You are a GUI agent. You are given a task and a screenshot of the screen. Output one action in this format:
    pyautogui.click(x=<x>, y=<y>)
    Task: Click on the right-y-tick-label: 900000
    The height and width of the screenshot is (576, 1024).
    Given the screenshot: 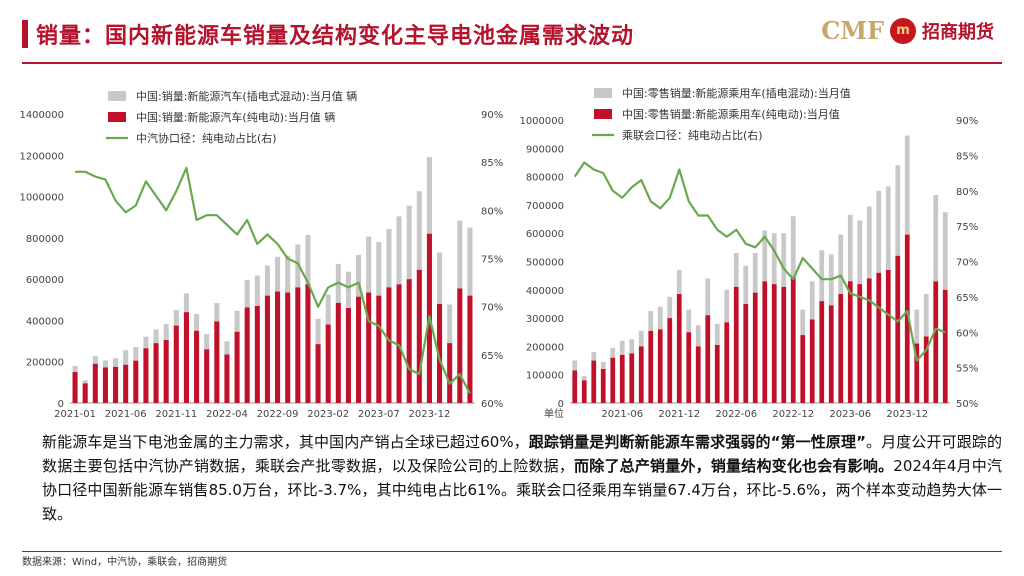 What is the action you would take?
    pyautogui.click(x=545, y=149)
    